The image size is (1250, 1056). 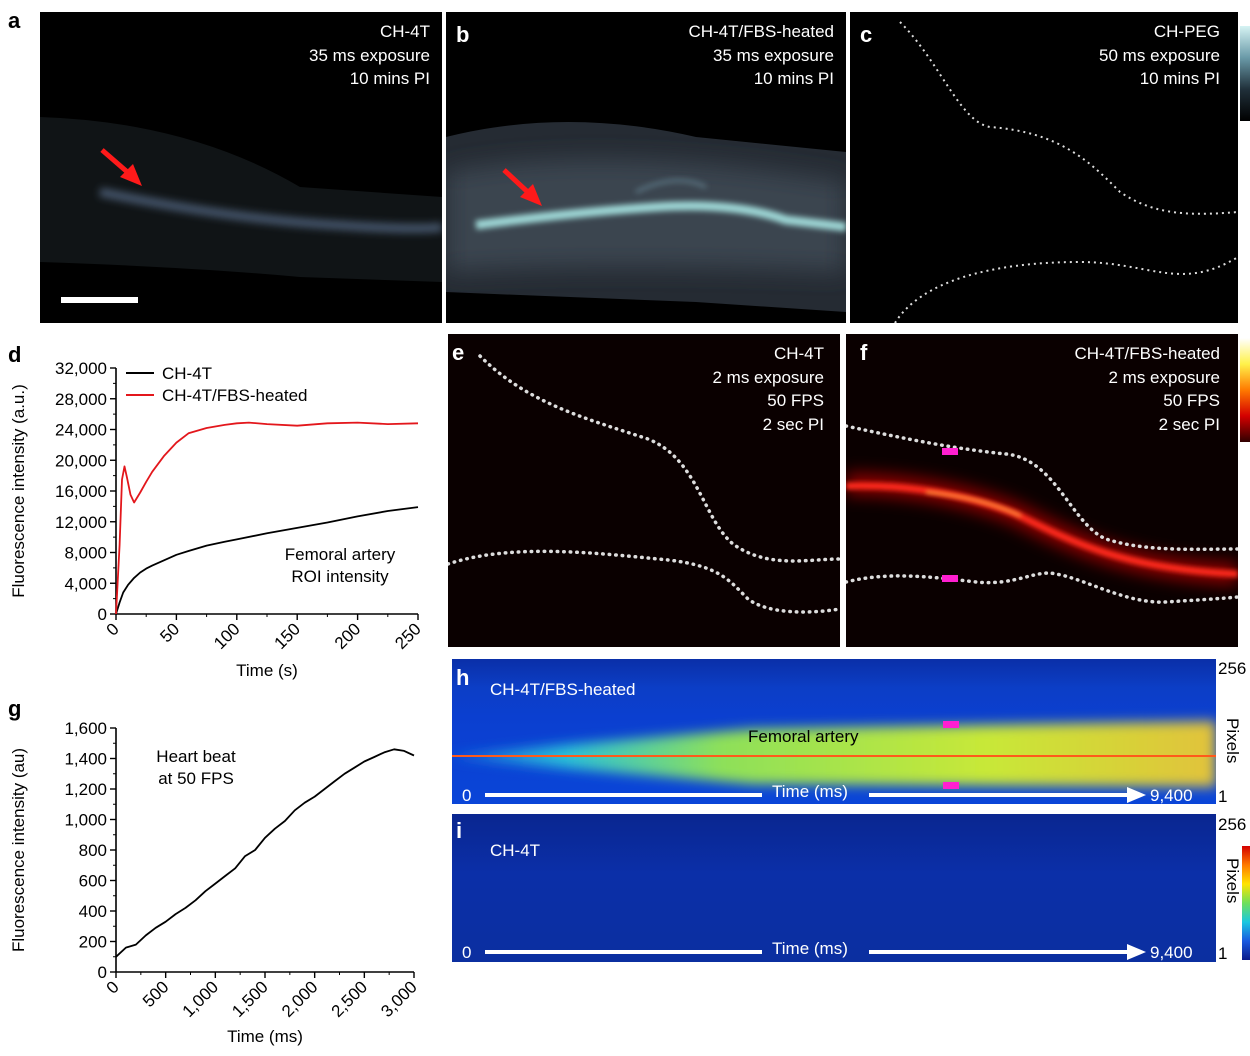 What do you see at coordinates (81, 368) in the screenshot?
I see `y-tick-label: 32,000` at bounding box center [81, 368].